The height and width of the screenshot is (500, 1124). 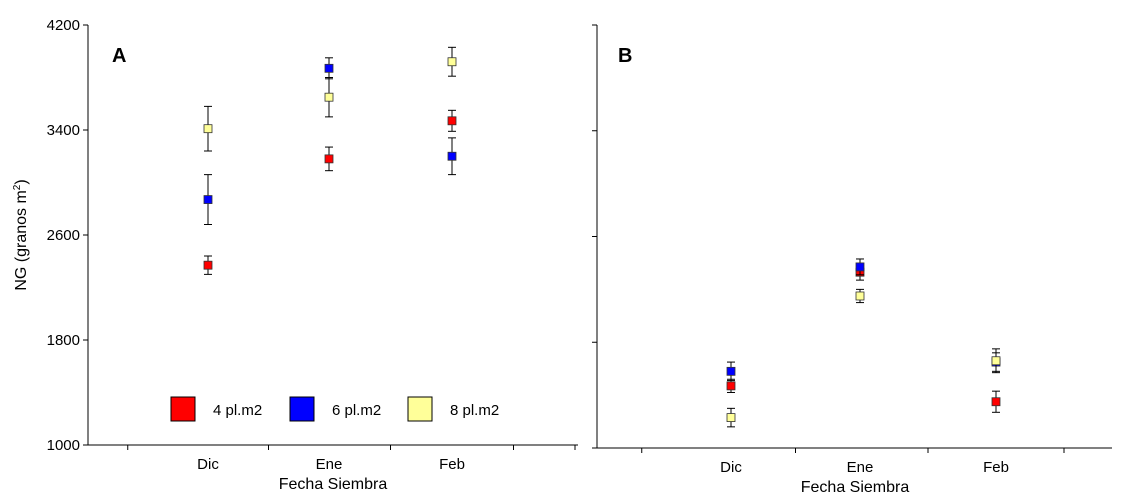 What do you see at coordinates (63, 235) in the screenshot?
I see `panel-a-y-tick-label: 2600` at bounding box center [63, 235].